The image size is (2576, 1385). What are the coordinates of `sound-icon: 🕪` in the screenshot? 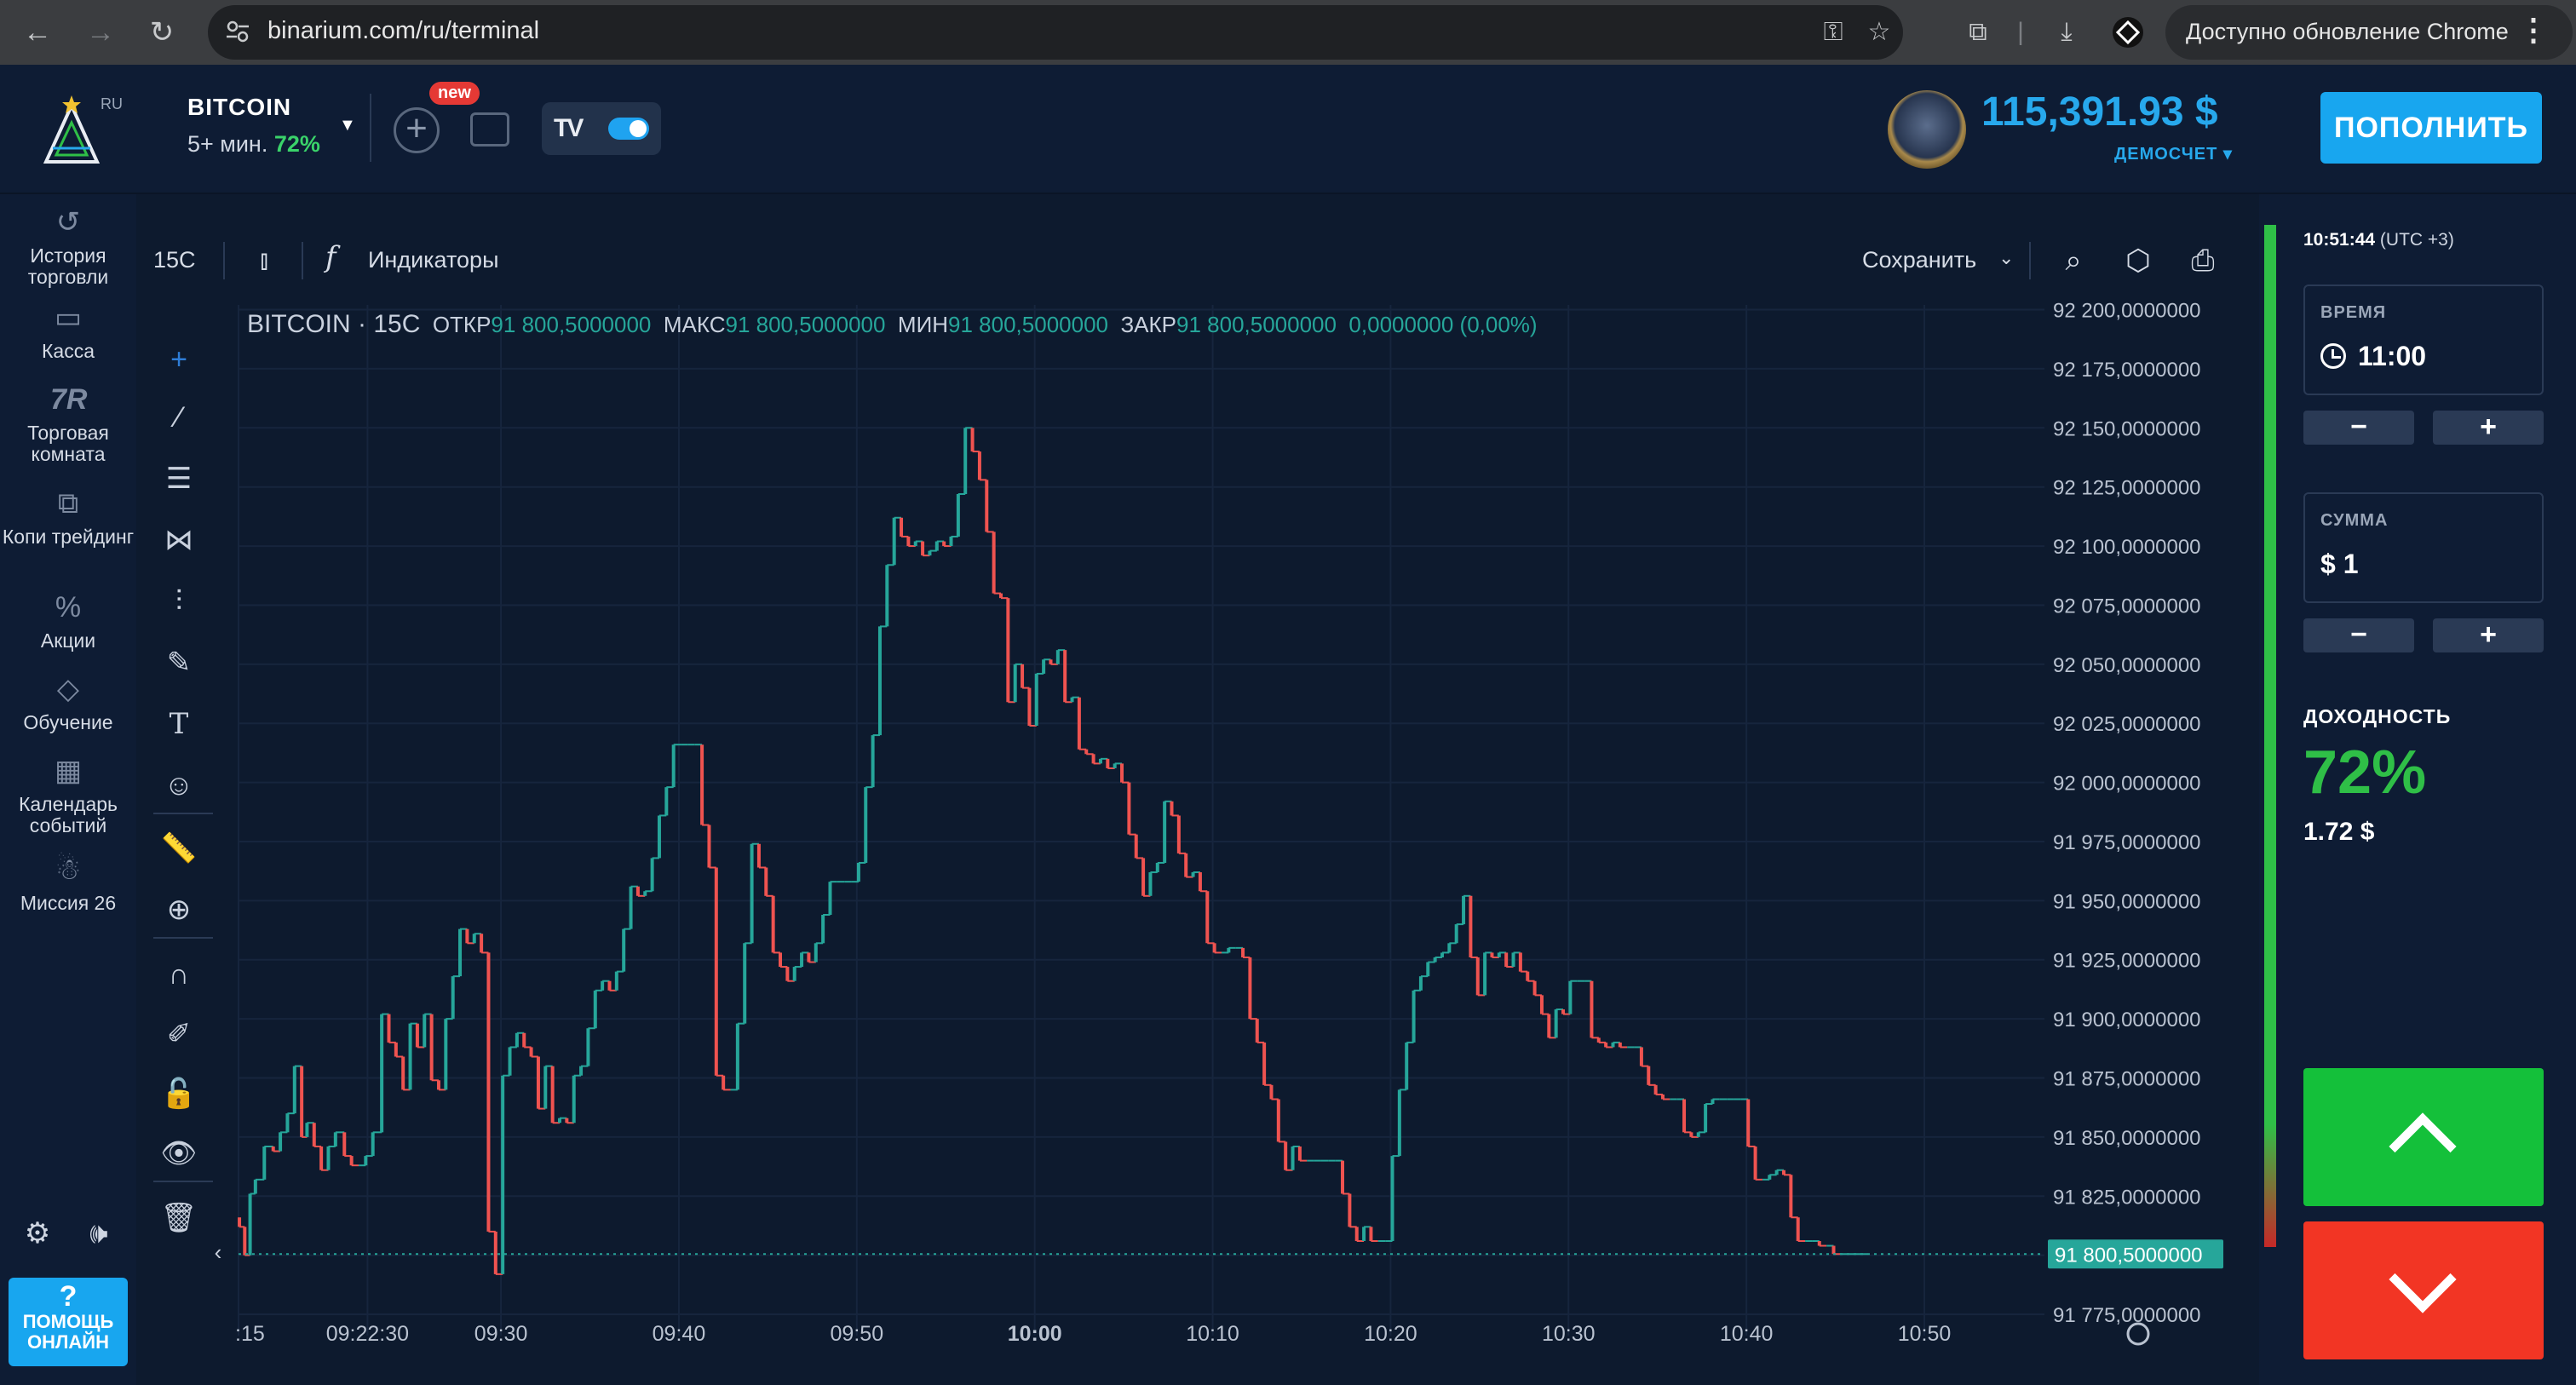 It's located at (98, 1234).